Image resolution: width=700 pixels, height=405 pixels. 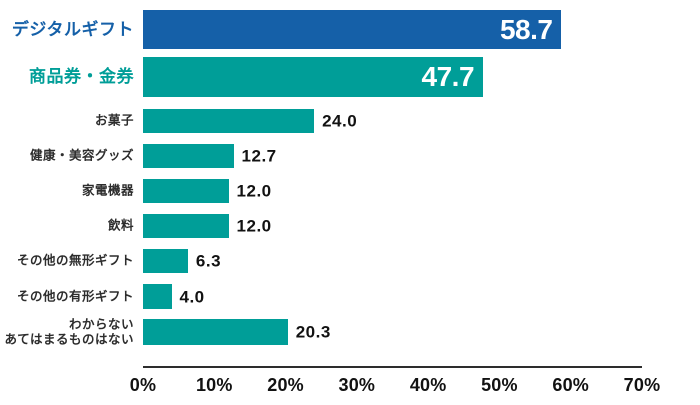 I want to click on x-axis-line, so click(x=392, y=367).